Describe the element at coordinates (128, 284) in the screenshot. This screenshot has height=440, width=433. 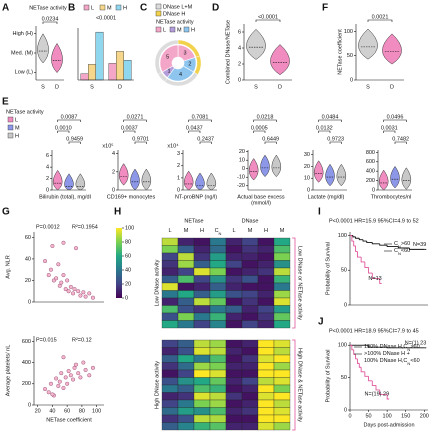
I see `colorbar-tick-label: 20` at that location.